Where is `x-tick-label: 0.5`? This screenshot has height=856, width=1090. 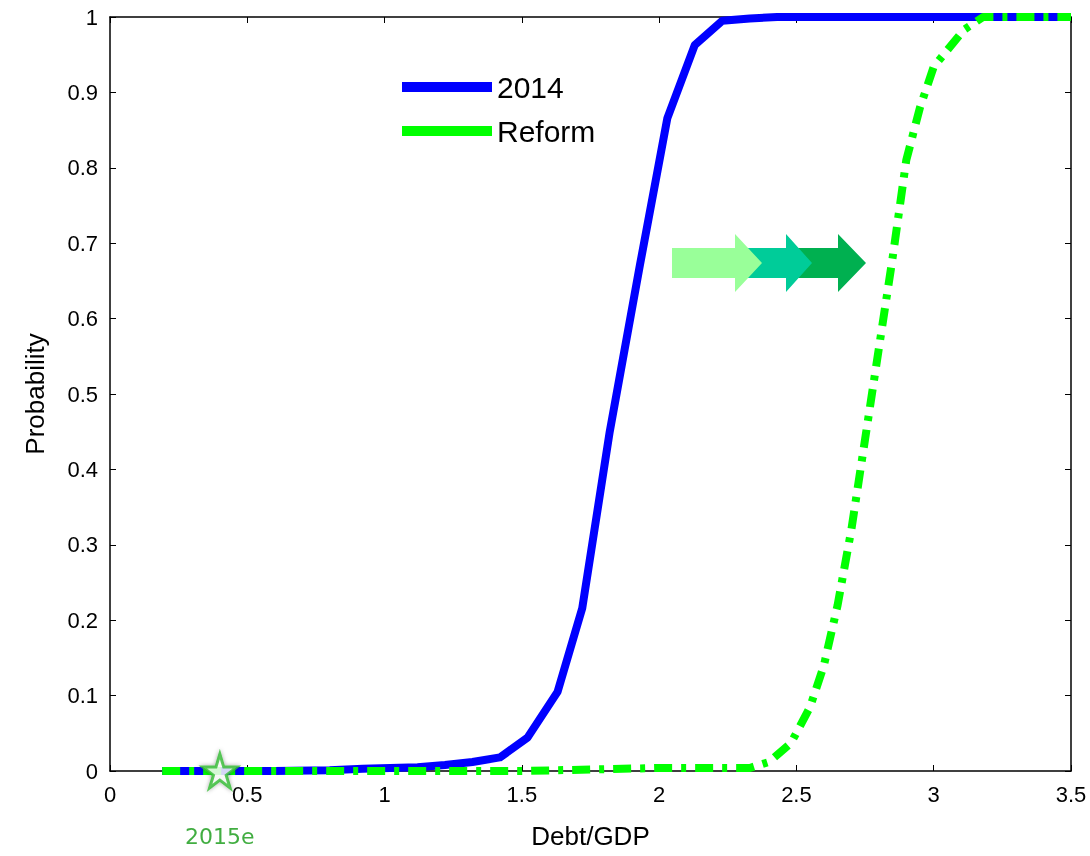 x-tick-label: 0.5 is located at coordinates (247, 794).